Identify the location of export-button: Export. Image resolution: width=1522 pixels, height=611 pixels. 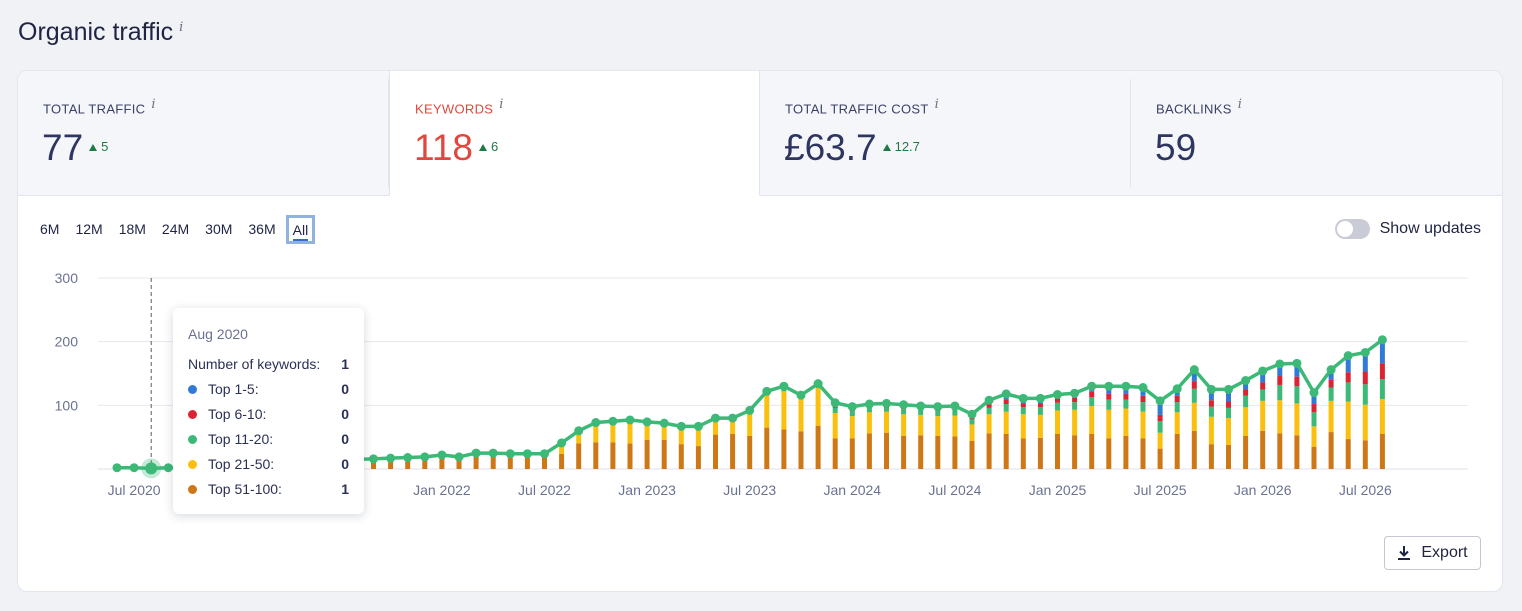
(1432, 553).